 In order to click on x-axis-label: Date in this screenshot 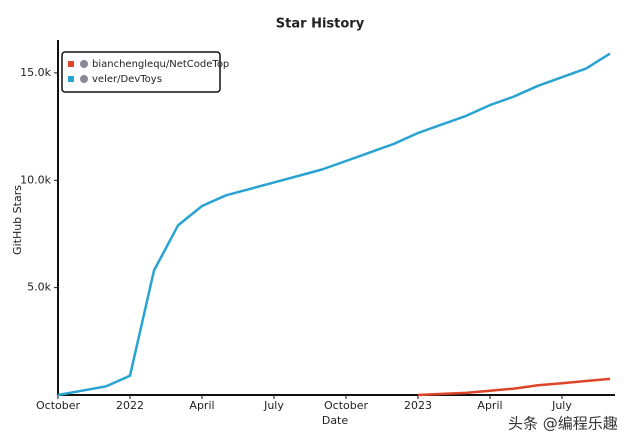, I will do `click(335, 420)`.